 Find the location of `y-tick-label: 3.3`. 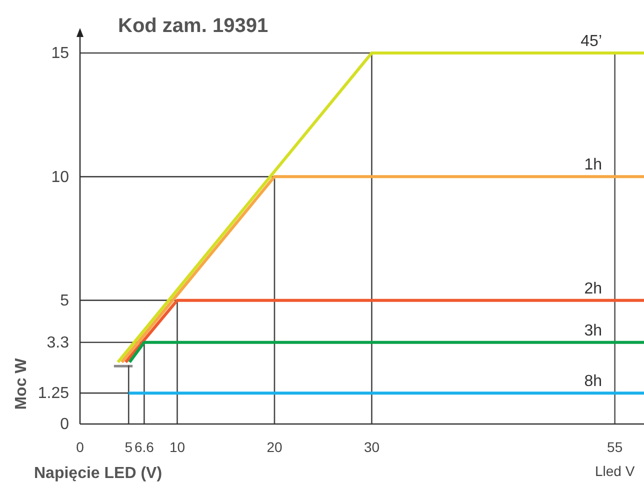

y-tick-label: 3.3 is located at coordinates (58, 343).